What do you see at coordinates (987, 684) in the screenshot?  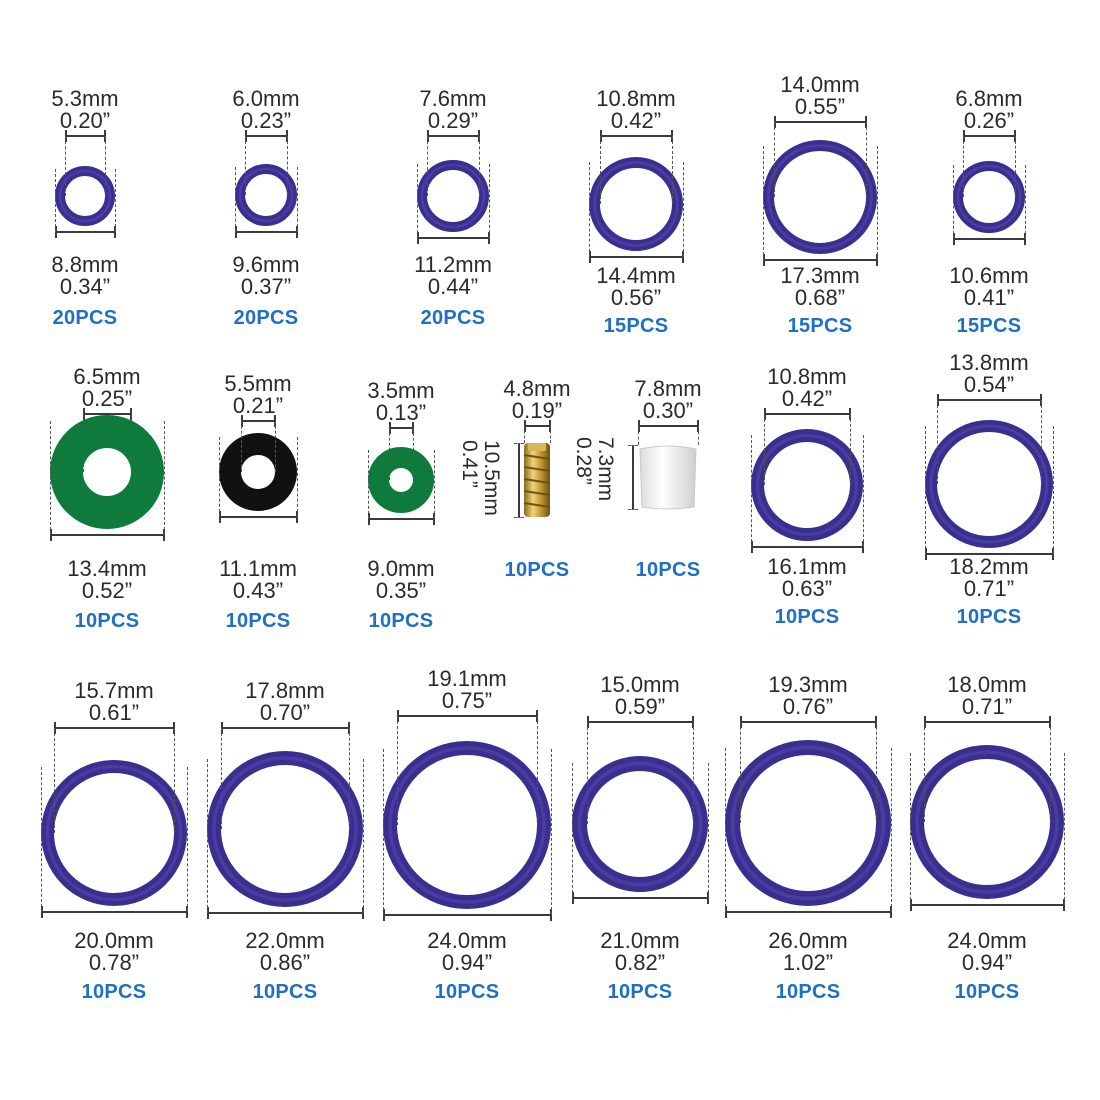 I see `item-19-inner-mm: 18.0mm` at bounding box center [987, 684].